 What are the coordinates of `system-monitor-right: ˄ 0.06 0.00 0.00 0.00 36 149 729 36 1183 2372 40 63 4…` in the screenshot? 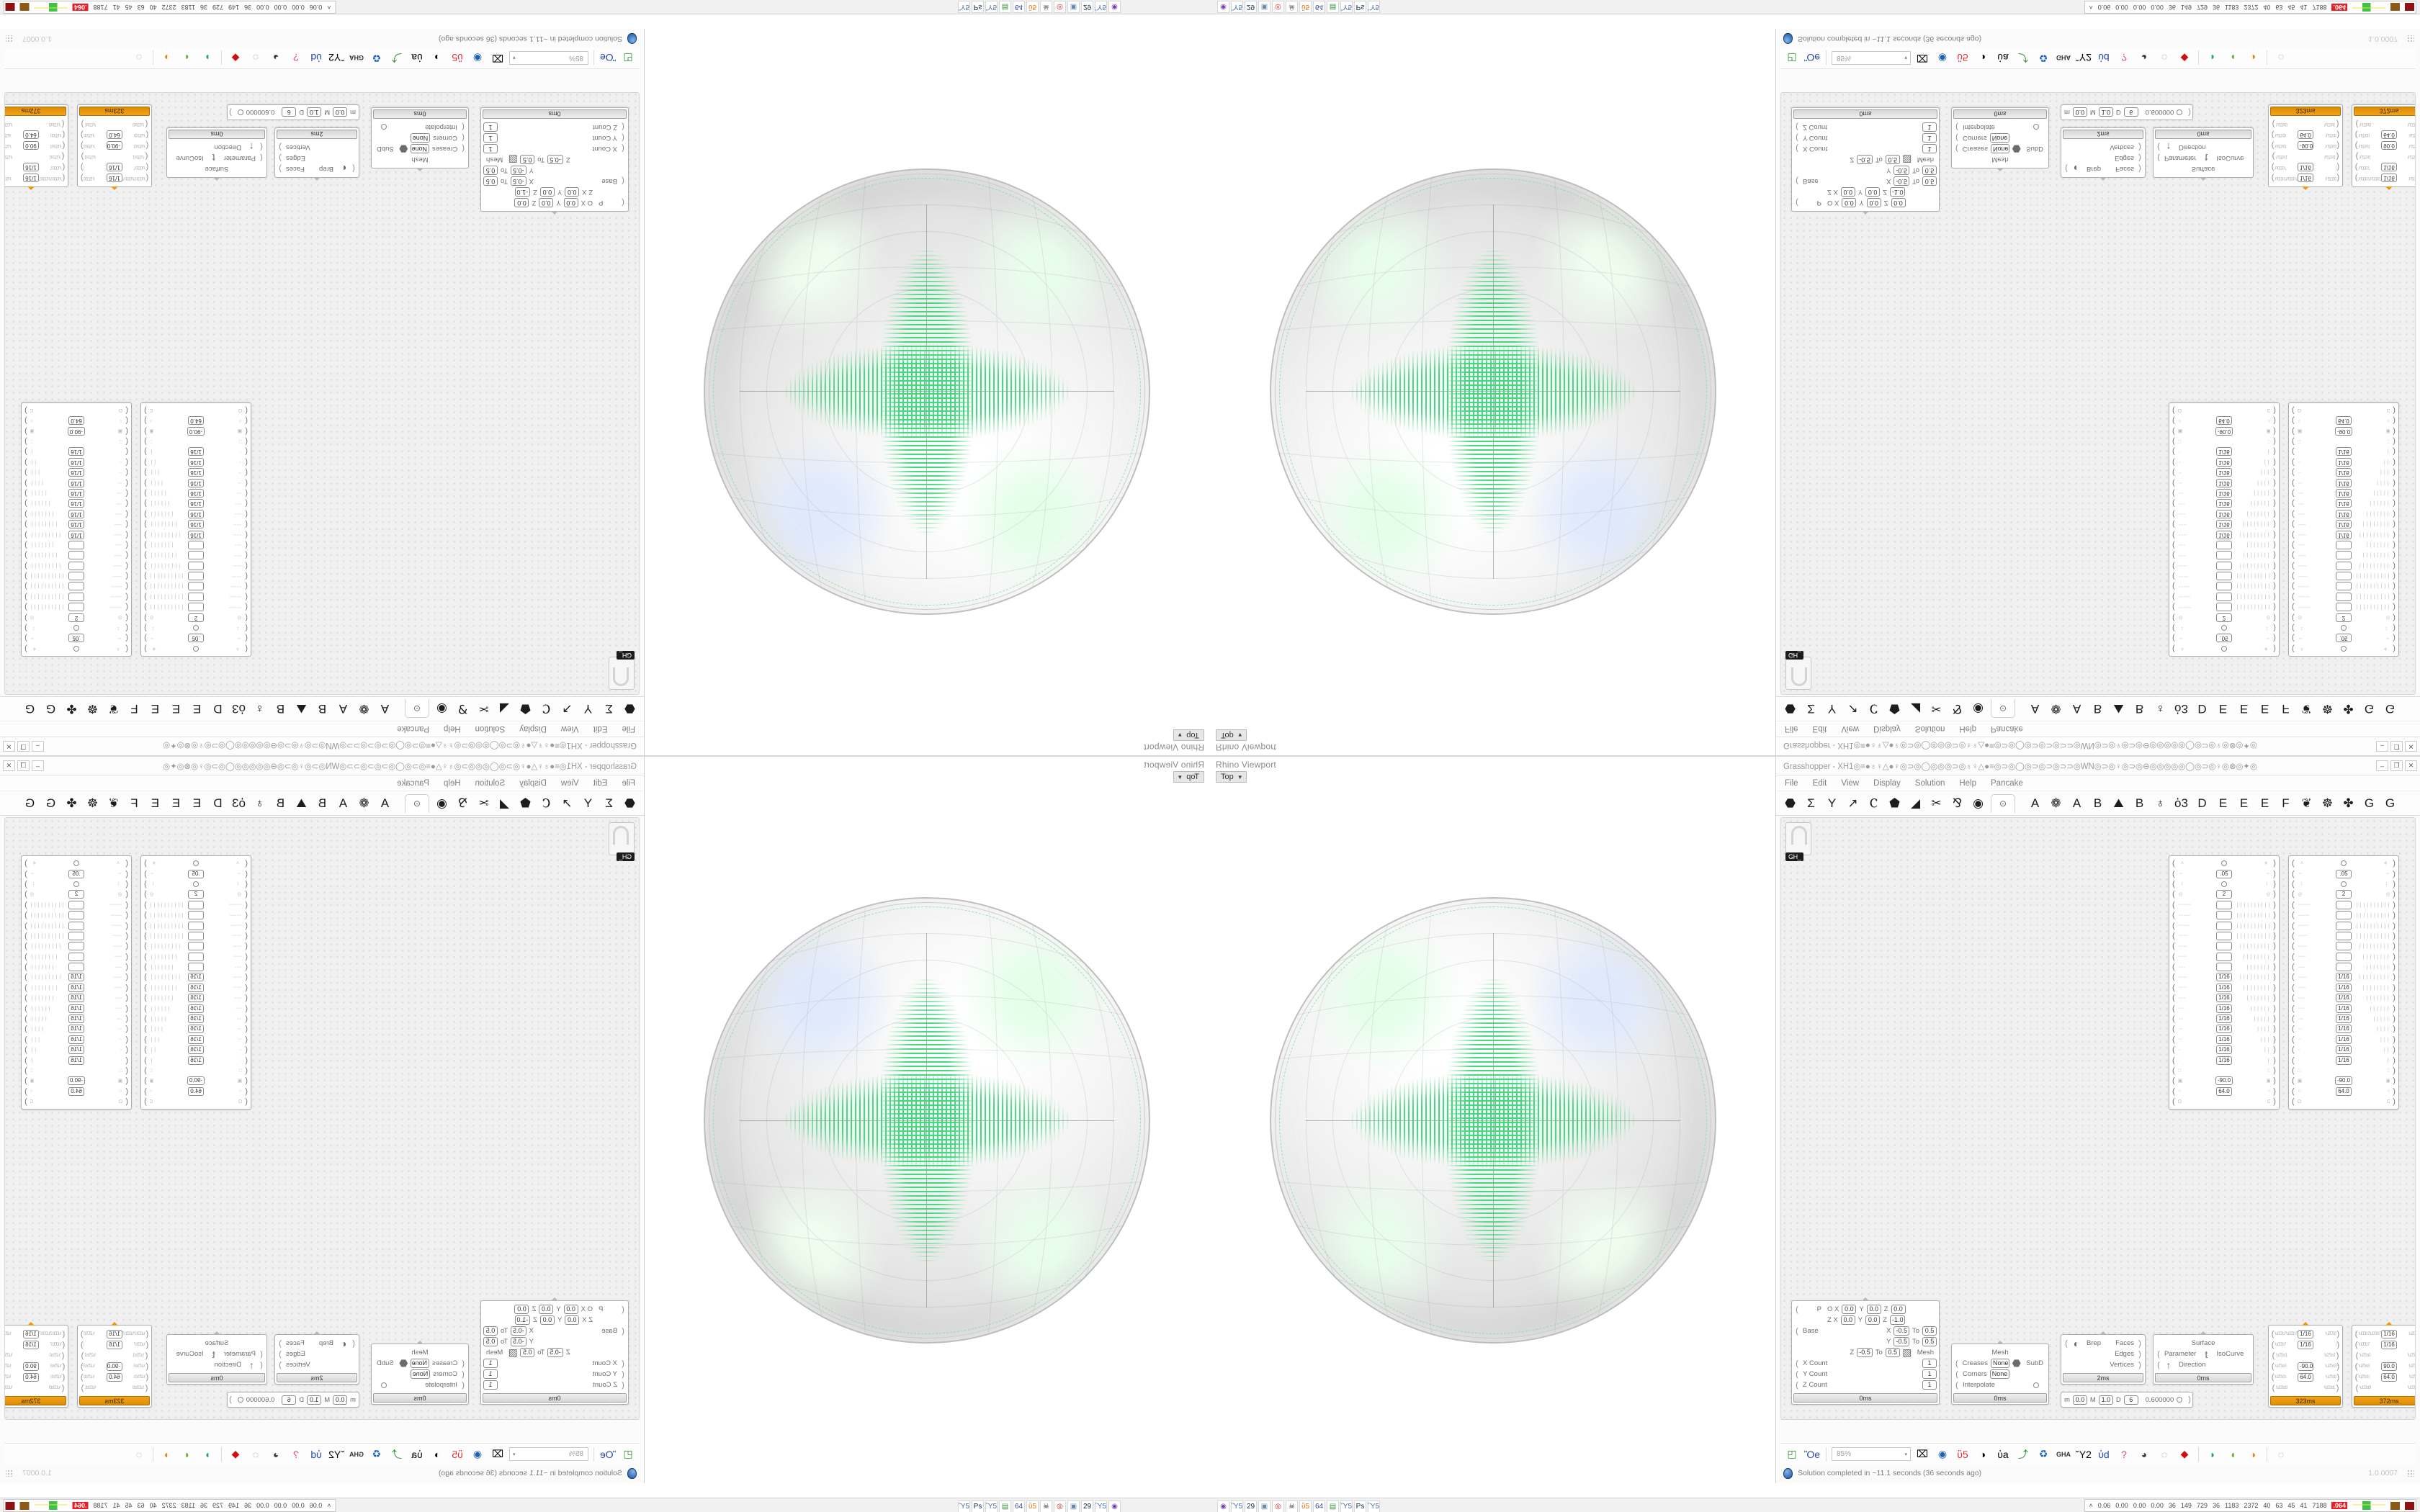 It's located at (2250, 7).